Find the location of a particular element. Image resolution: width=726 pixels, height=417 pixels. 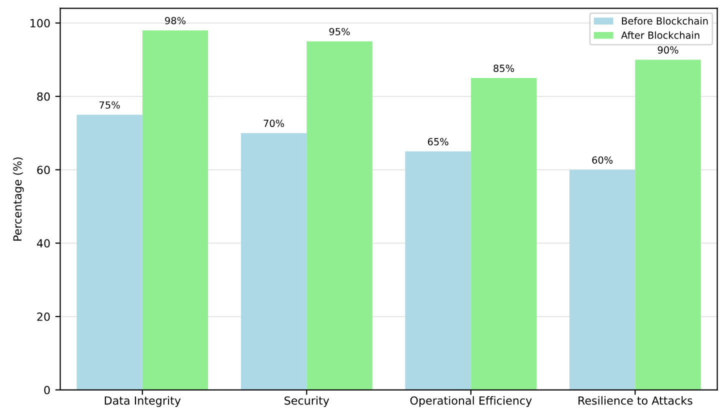

y-tick-label: 0 is located at coordinates (47, 390).